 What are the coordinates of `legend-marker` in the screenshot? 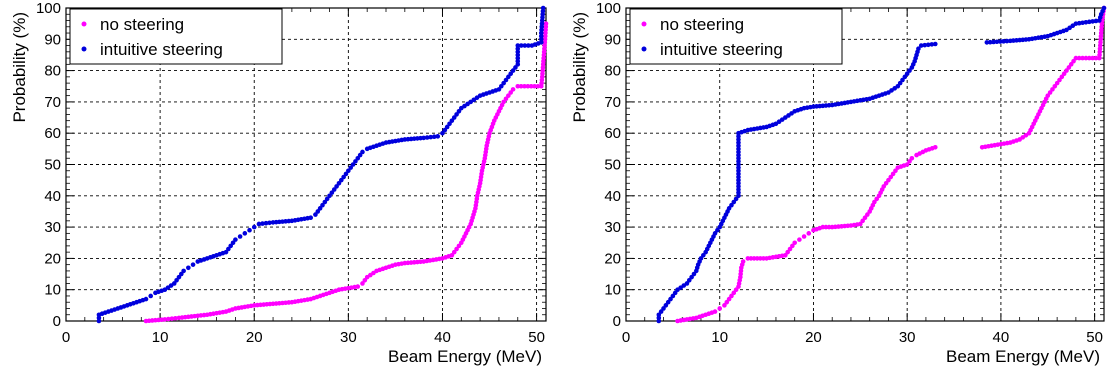 It's located at (84, 49).